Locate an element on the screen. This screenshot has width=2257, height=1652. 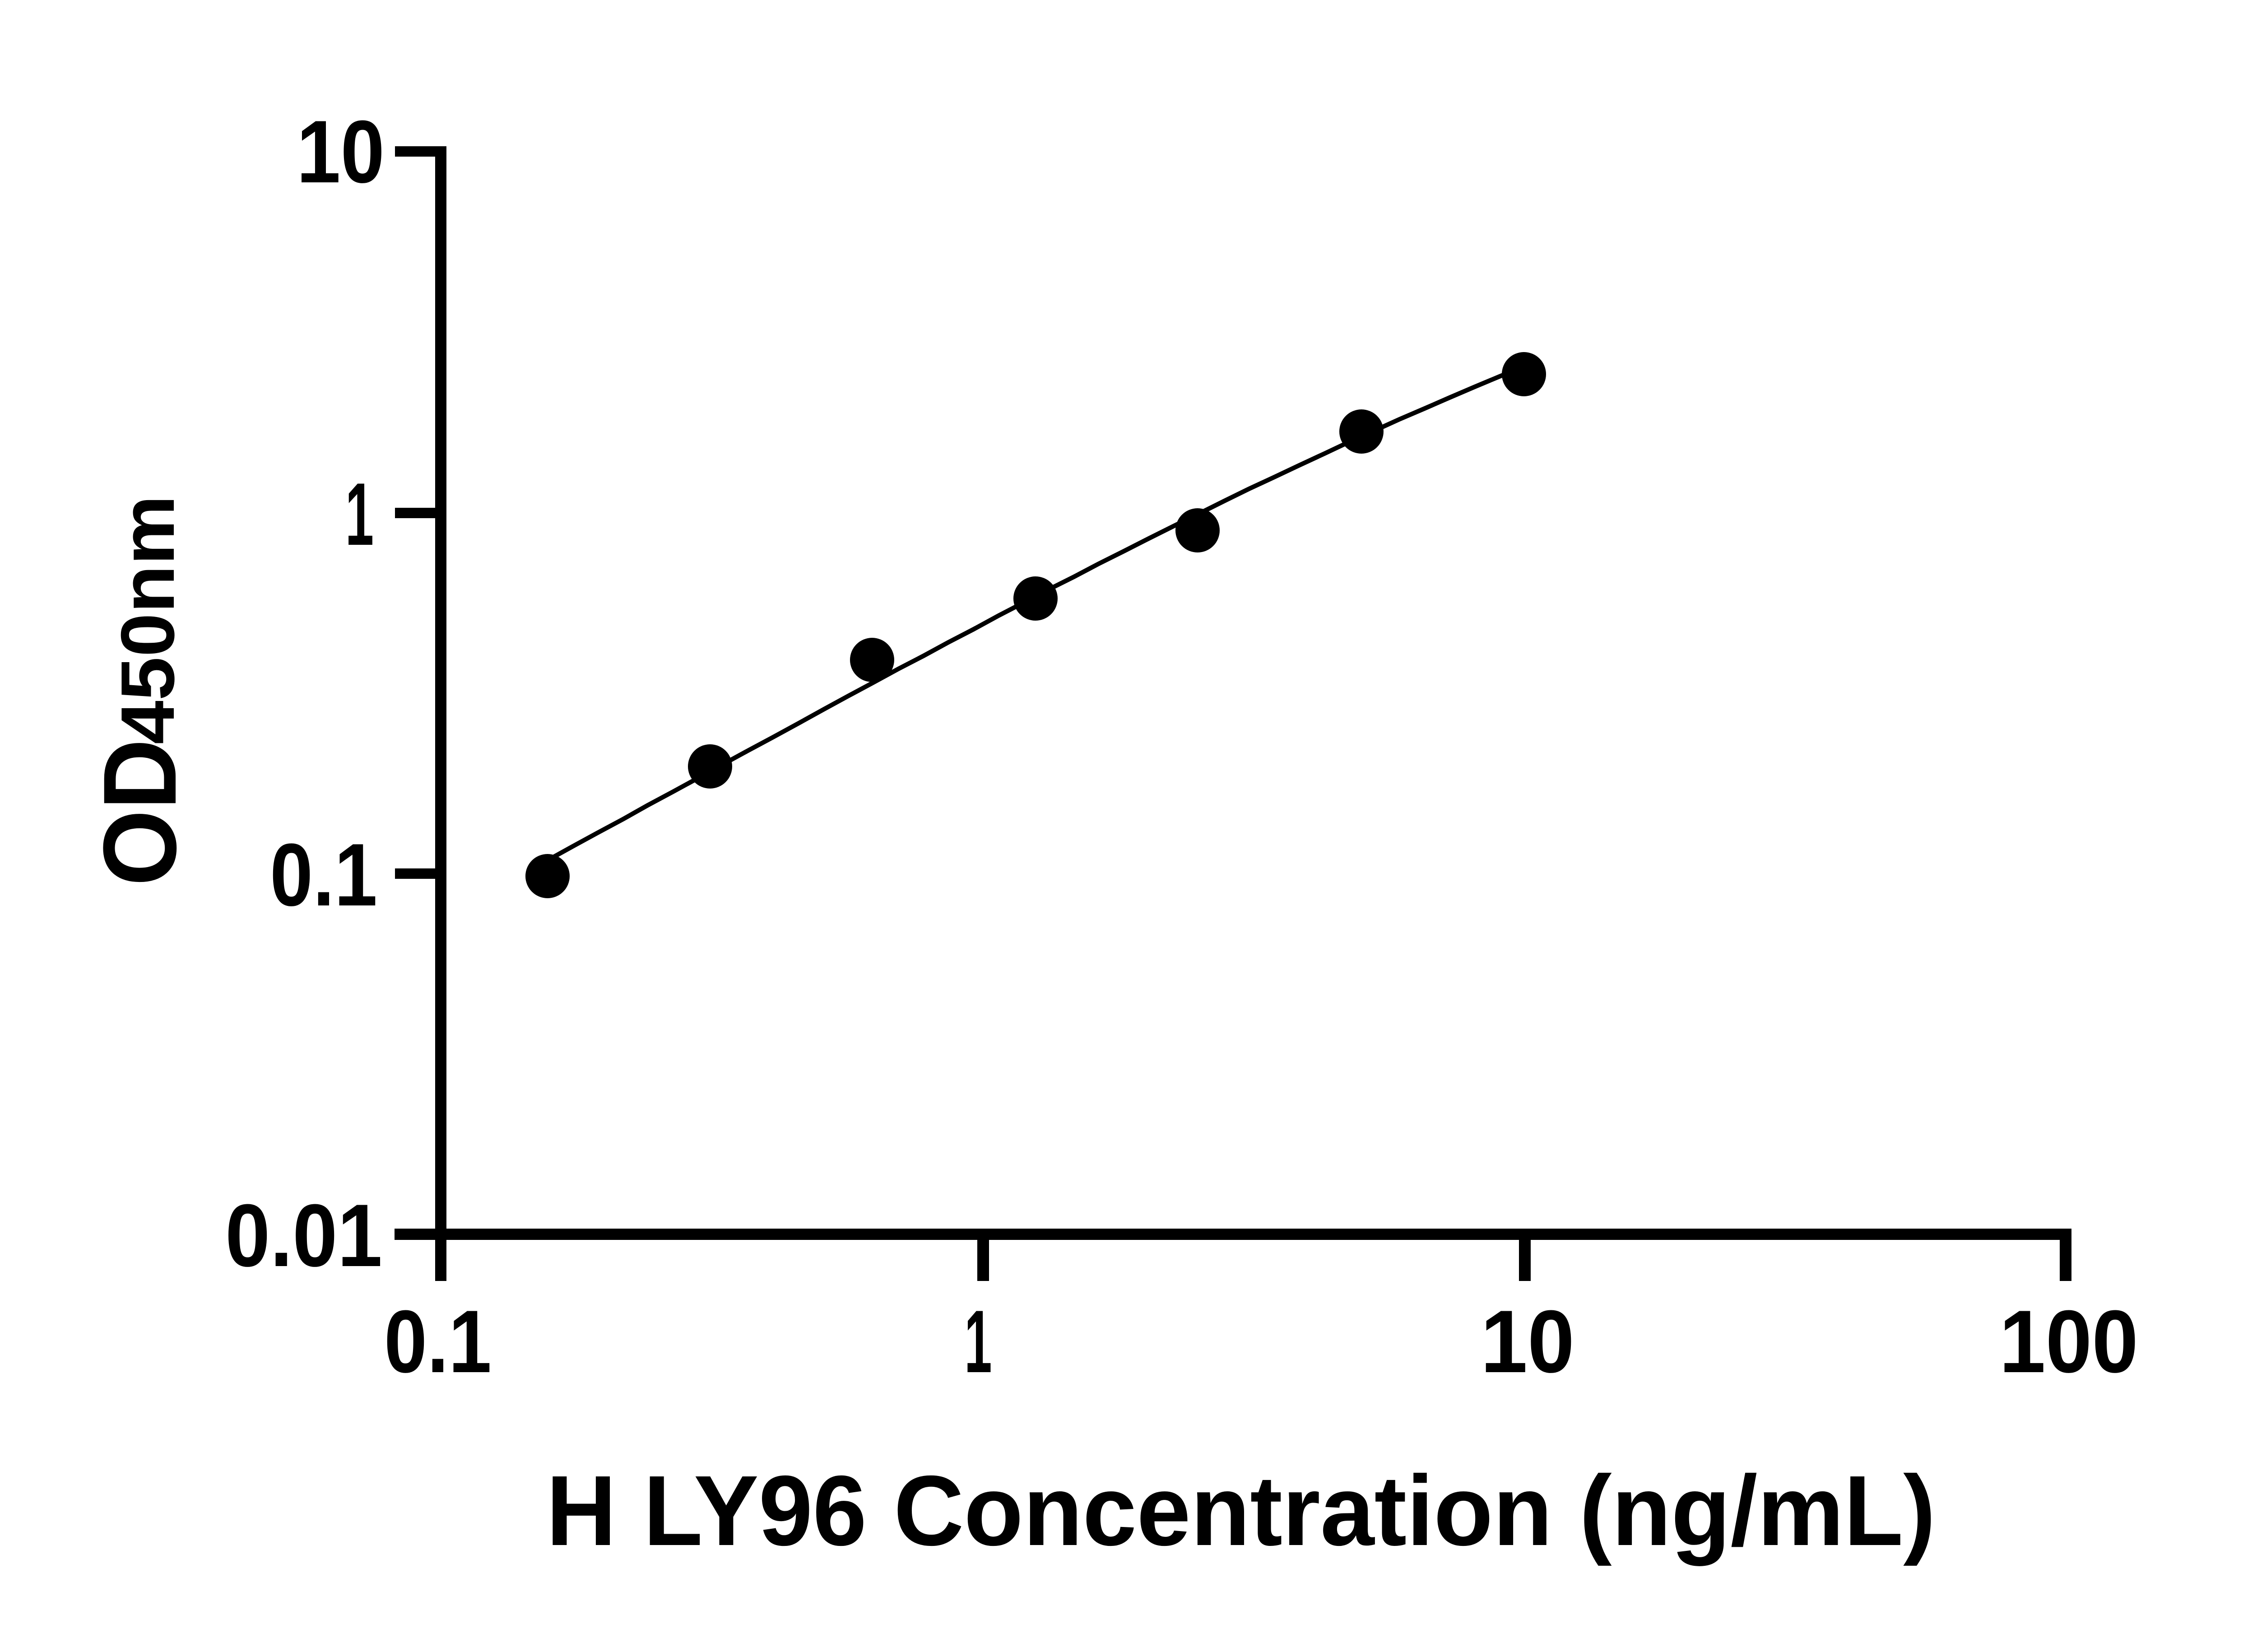
svg-text: 450nm is located at coordinates (148, 619).